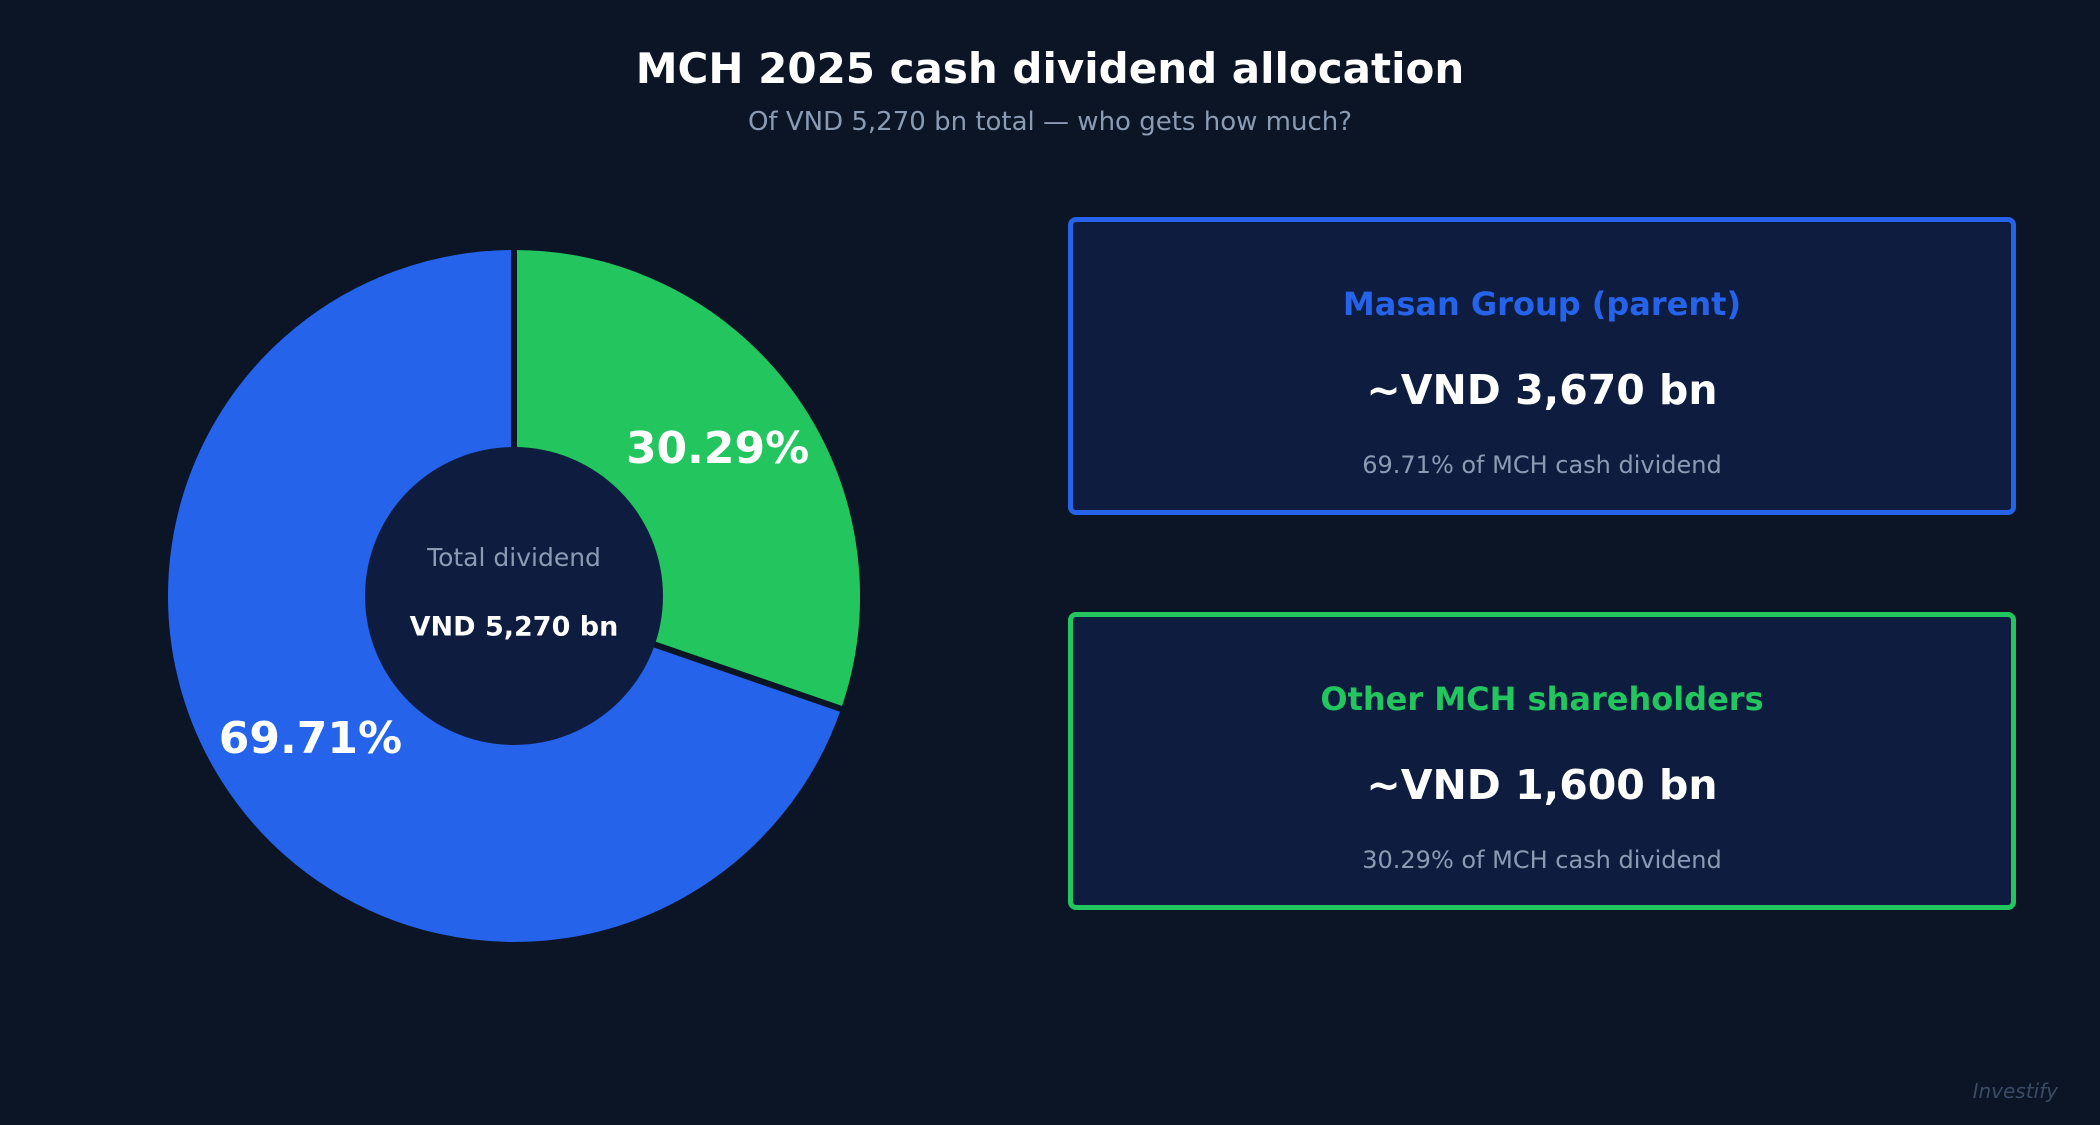 This screenshot has width=2100, height=1125. What do you see at coordinates (1542, 860) in the screenshot?
I see `card-share-note: 30.29% of MCH cash dividend` at bounding box center [1542, 860].